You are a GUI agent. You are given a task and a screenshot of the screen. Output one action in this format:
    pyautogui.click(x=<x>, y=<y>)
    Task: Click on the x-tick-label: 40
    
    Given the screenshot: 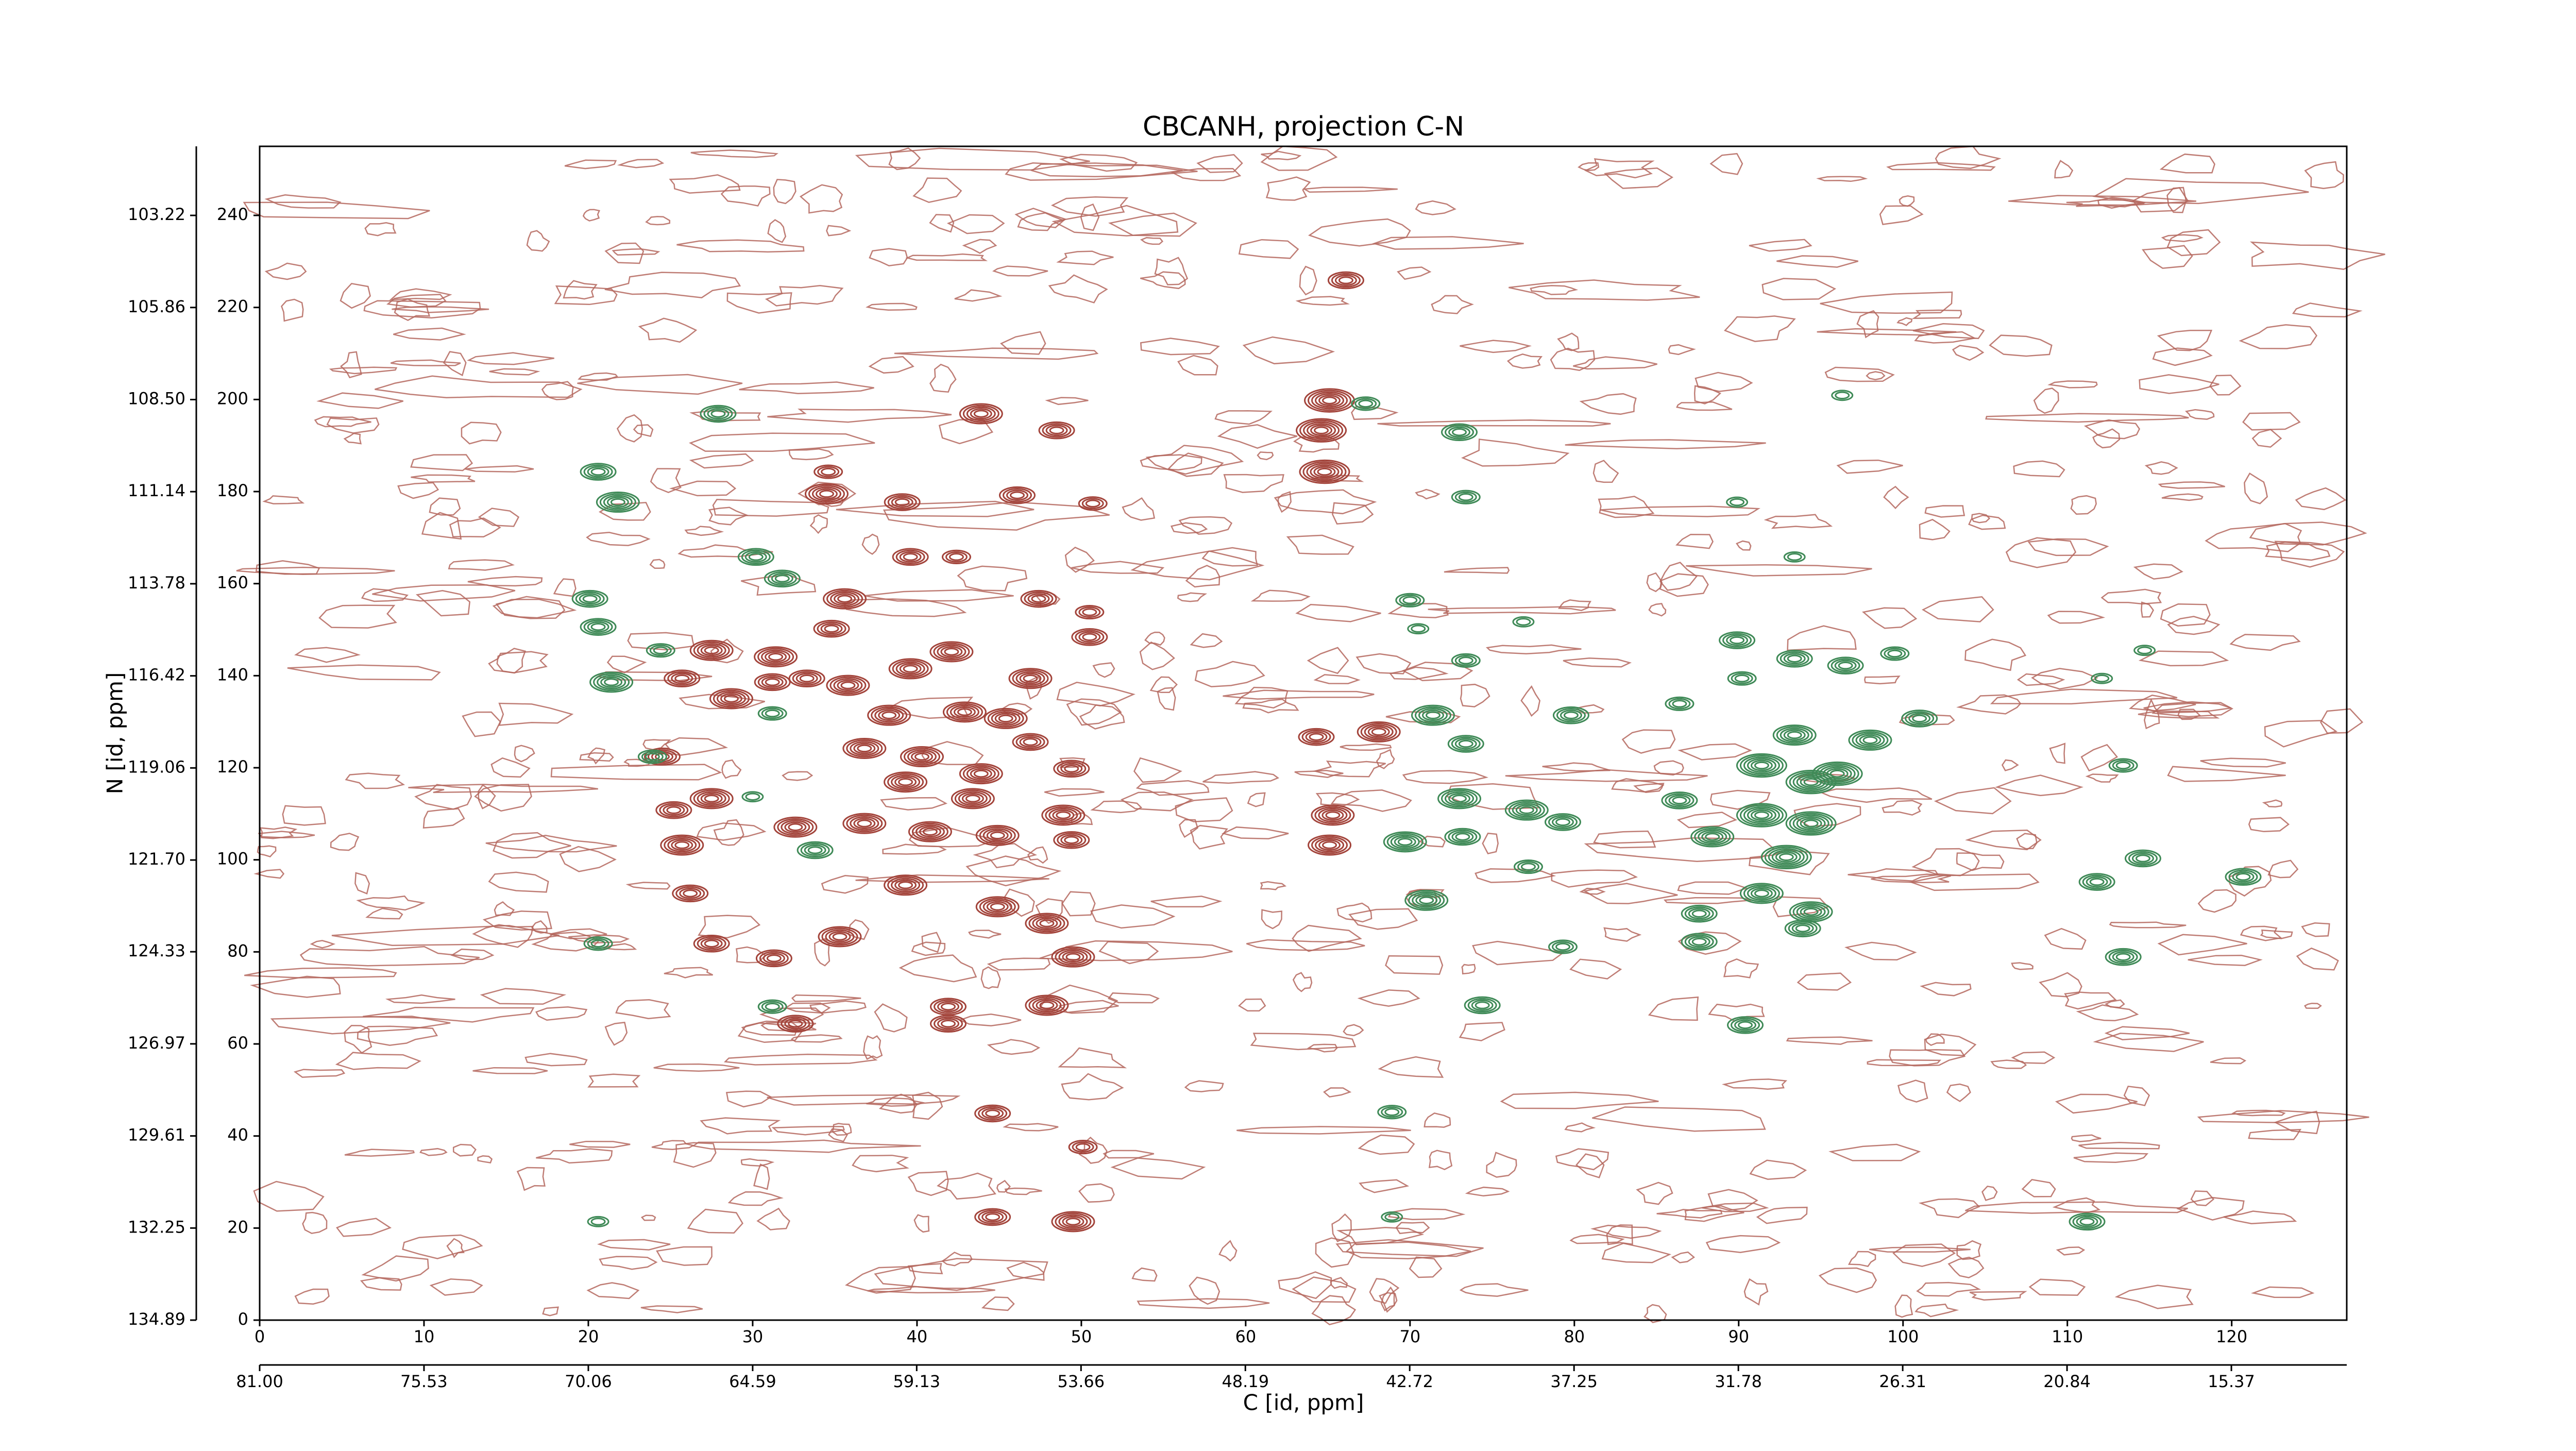 What is the action you would take?
    pyautogui.click(x=917, y=1336)
    